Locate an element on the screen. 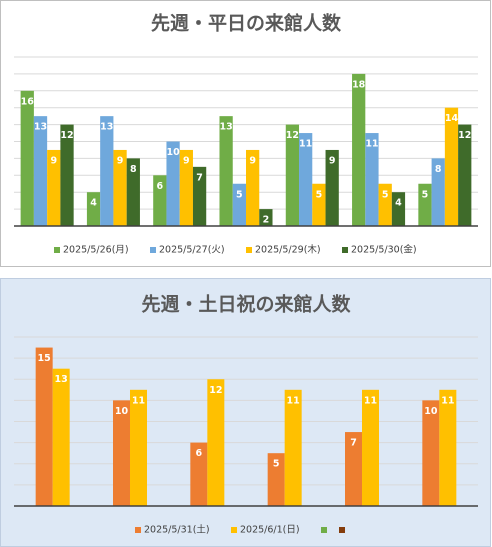  legend-label: 2025/5/30(金) is located at coordinates (384, 250).